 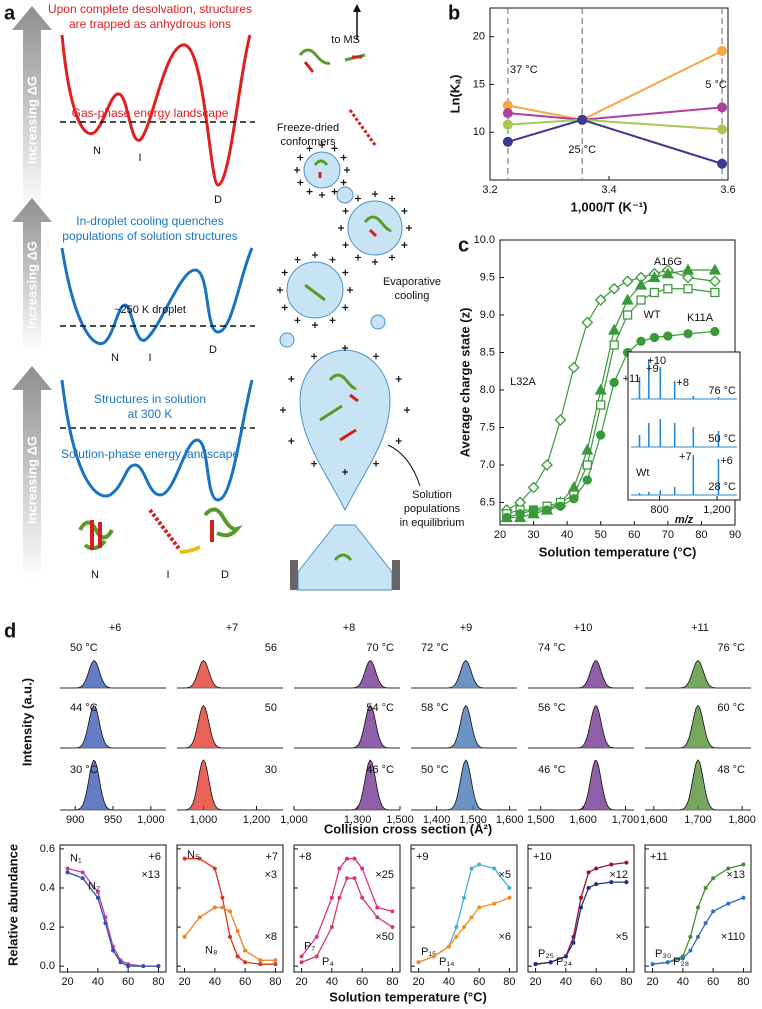 What do you see at coordinates (154, 857) in the screenshot?
I see `charge-label: +6` at bounding box center [154, 857].